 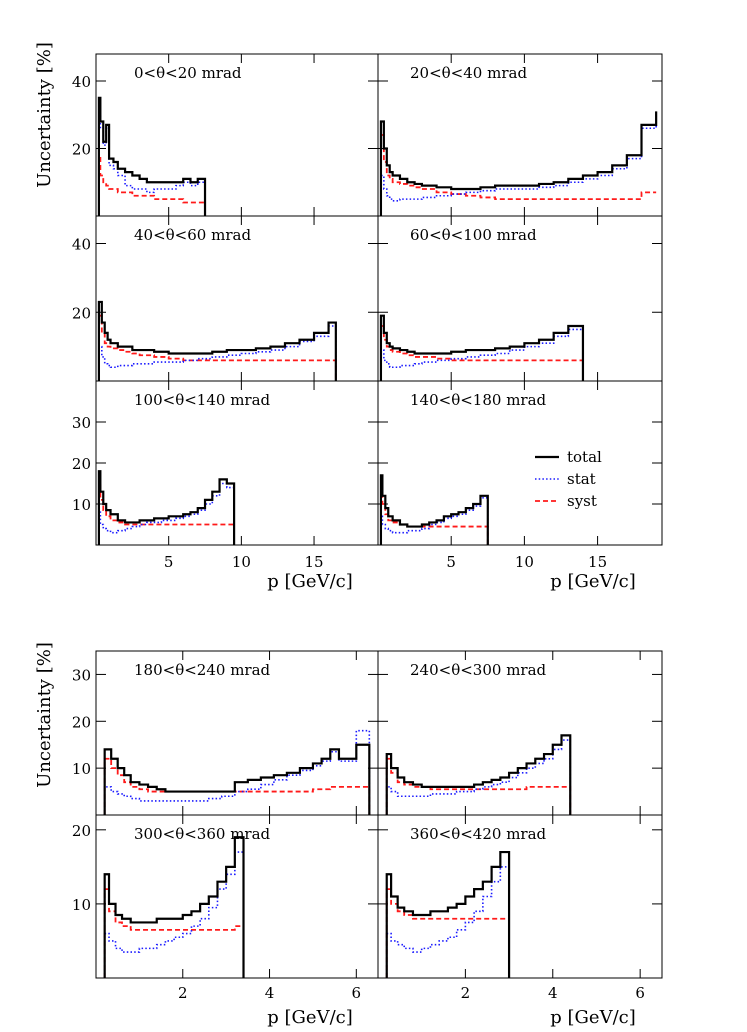 I want to click on panel-label: 360<θ<420 mrad, so click(x=478, y=834).